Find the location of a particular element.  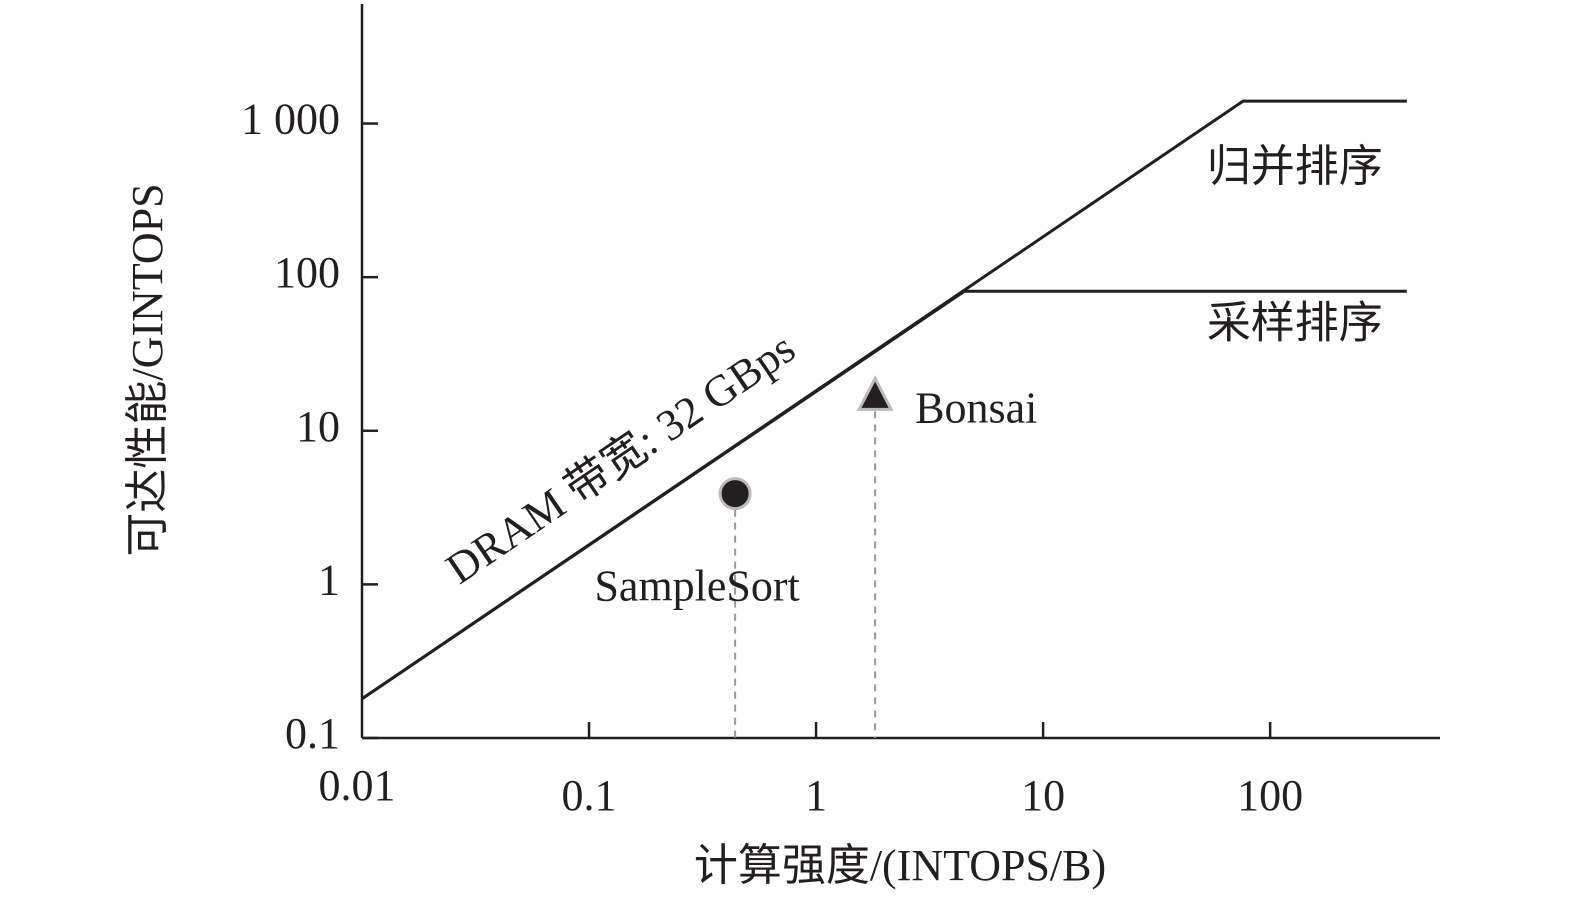

x-tick-label: 0.01 is located at coordinates (357, 785).